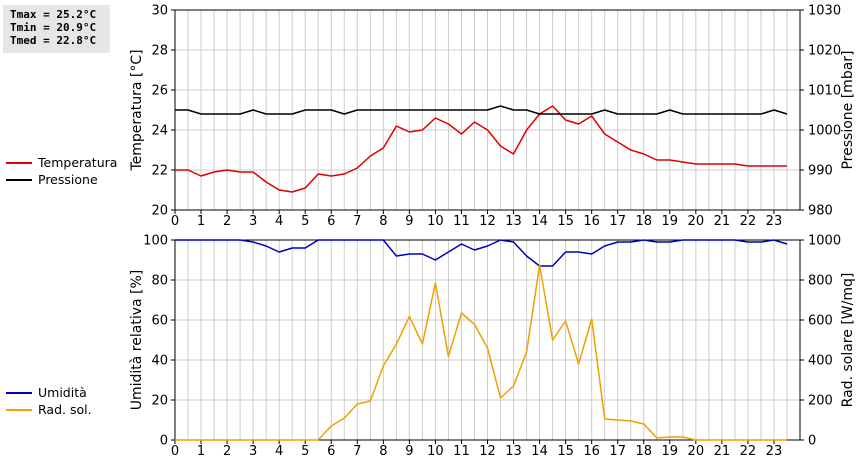 The image size is (860, 460). Describe the element at coordinates (820, 401) in the screenshot. I see `y2-tick-label: 200` at that location.